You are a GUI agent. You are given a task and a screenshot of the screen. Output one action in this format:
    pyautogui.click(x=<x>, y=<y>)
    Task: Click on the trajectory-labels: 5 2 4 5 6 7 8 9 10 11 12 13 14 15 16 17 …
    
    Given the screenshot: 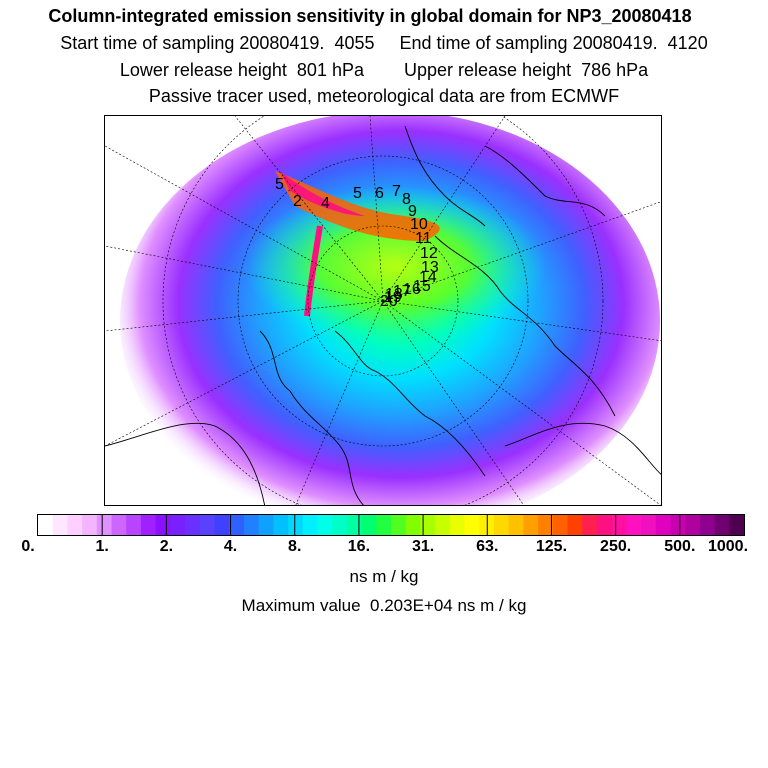 What is the action you would take?
    pyautogui.click(x=357, y=243)
    